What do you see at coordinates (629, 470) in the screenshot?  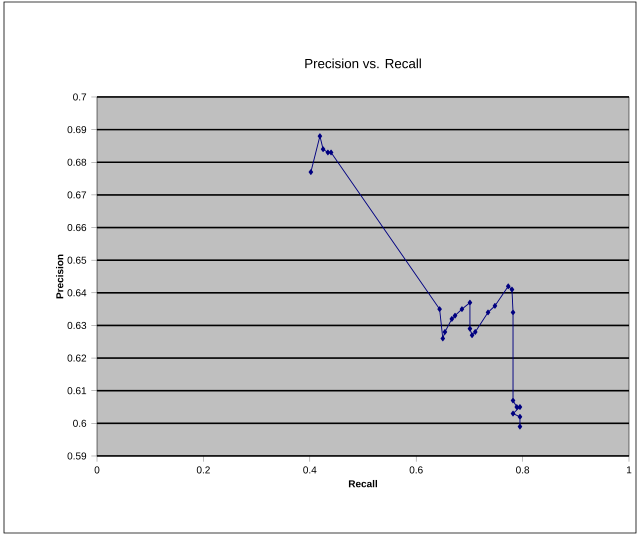 I see `x-tick-label: 1` at bounding box center [629, 470].